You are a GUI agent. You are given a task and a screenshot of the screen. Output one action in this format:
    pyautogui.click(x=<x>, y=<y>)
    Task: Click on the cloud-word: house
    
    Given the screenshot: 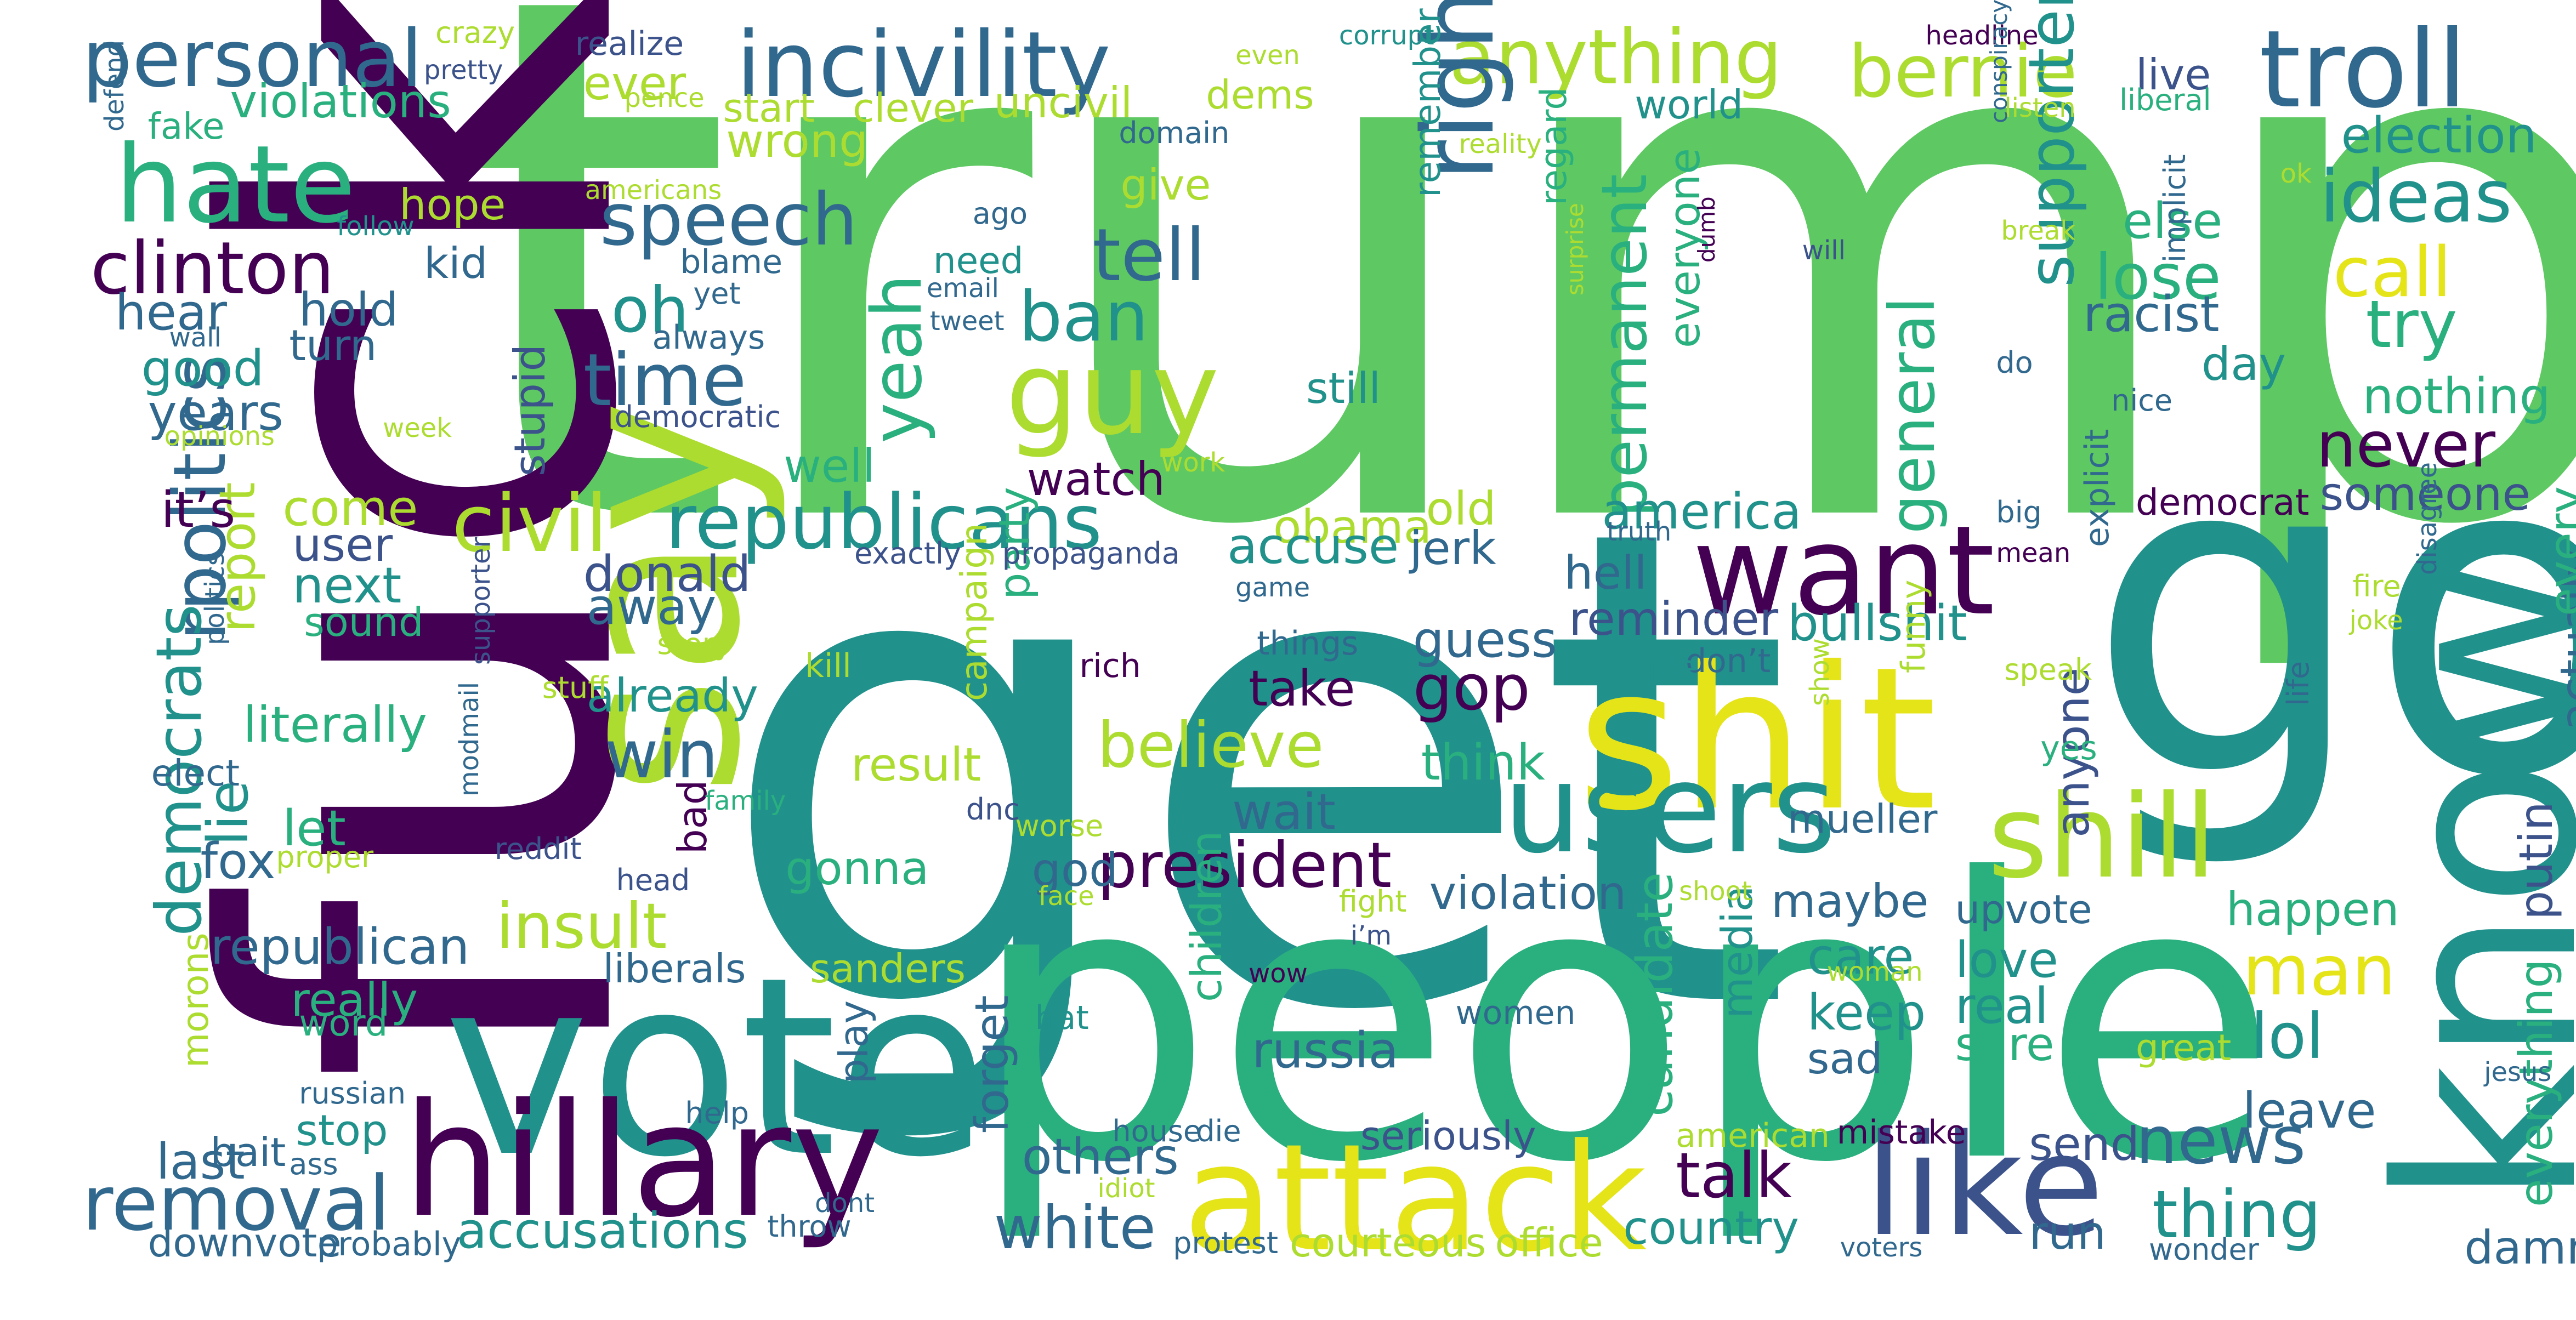 What is the action you would take?
    pyautogui.click(x=1157, y=1131)
    